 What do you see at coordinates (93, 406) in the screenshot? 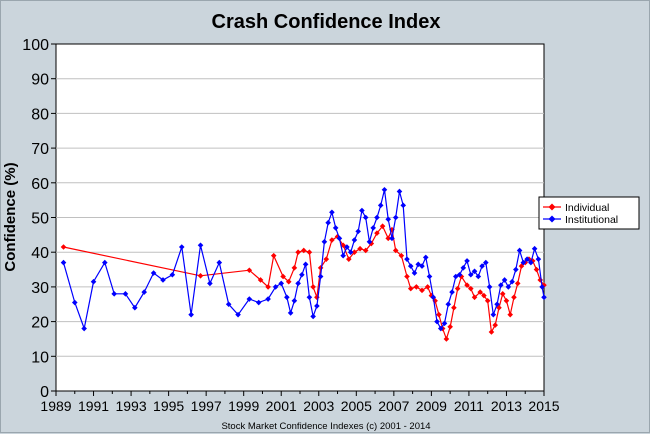
I see `x-tick-label: 1991` at bounding box center [93, 406].